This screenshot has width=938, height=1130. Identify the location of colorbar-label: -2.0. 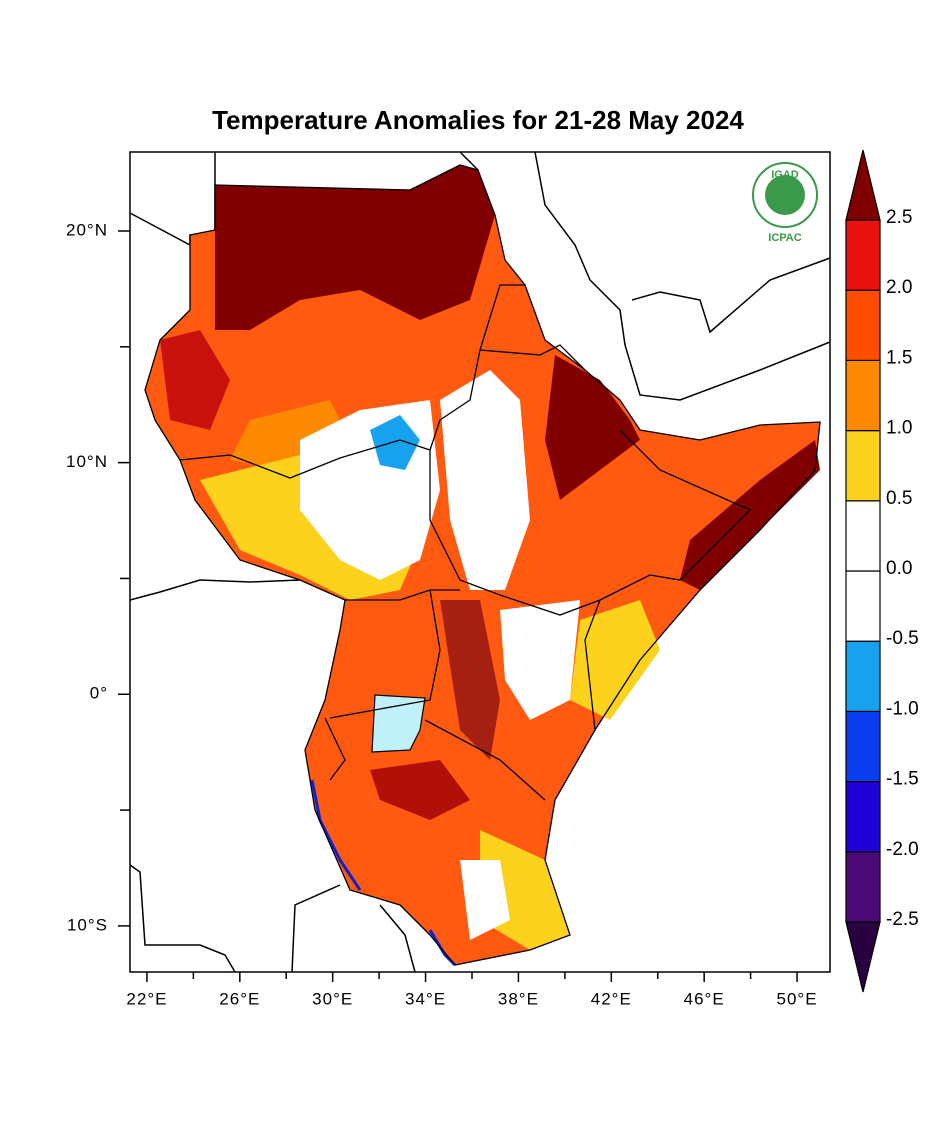
(902, 849).